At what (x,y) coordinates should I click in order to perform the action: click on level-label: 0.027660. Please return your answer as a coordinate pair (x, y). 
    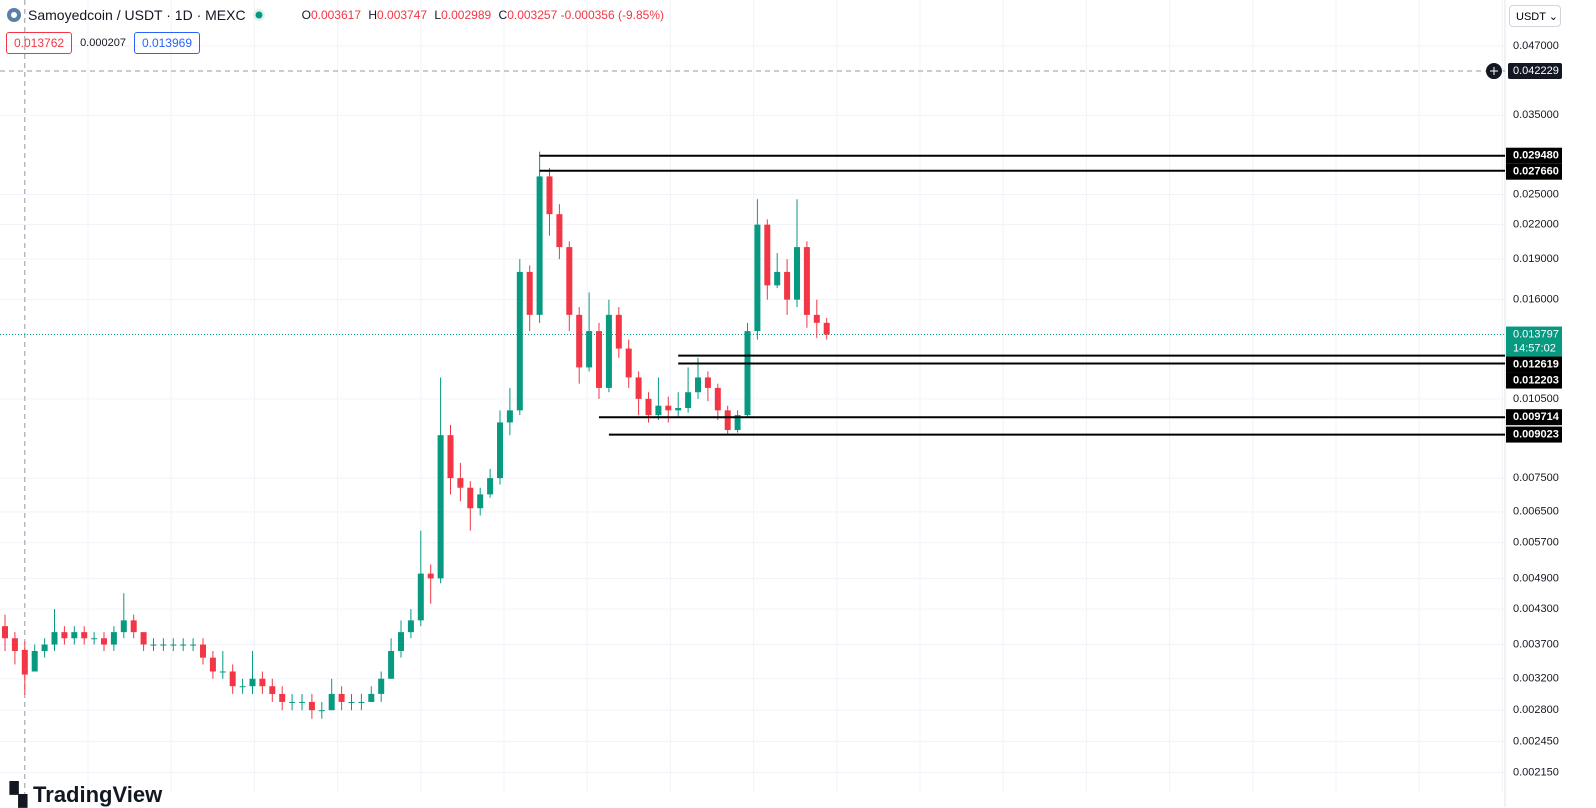
    Looking at the image, I should click on (1536, 172).